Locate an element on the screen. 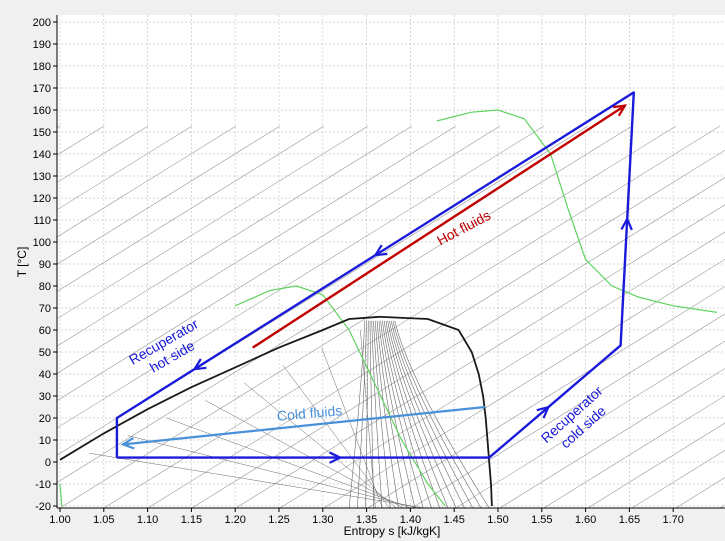 The width and height of the screenshot is (725, 541). y-tick-label: 110 is located at coordinates (42, 221).